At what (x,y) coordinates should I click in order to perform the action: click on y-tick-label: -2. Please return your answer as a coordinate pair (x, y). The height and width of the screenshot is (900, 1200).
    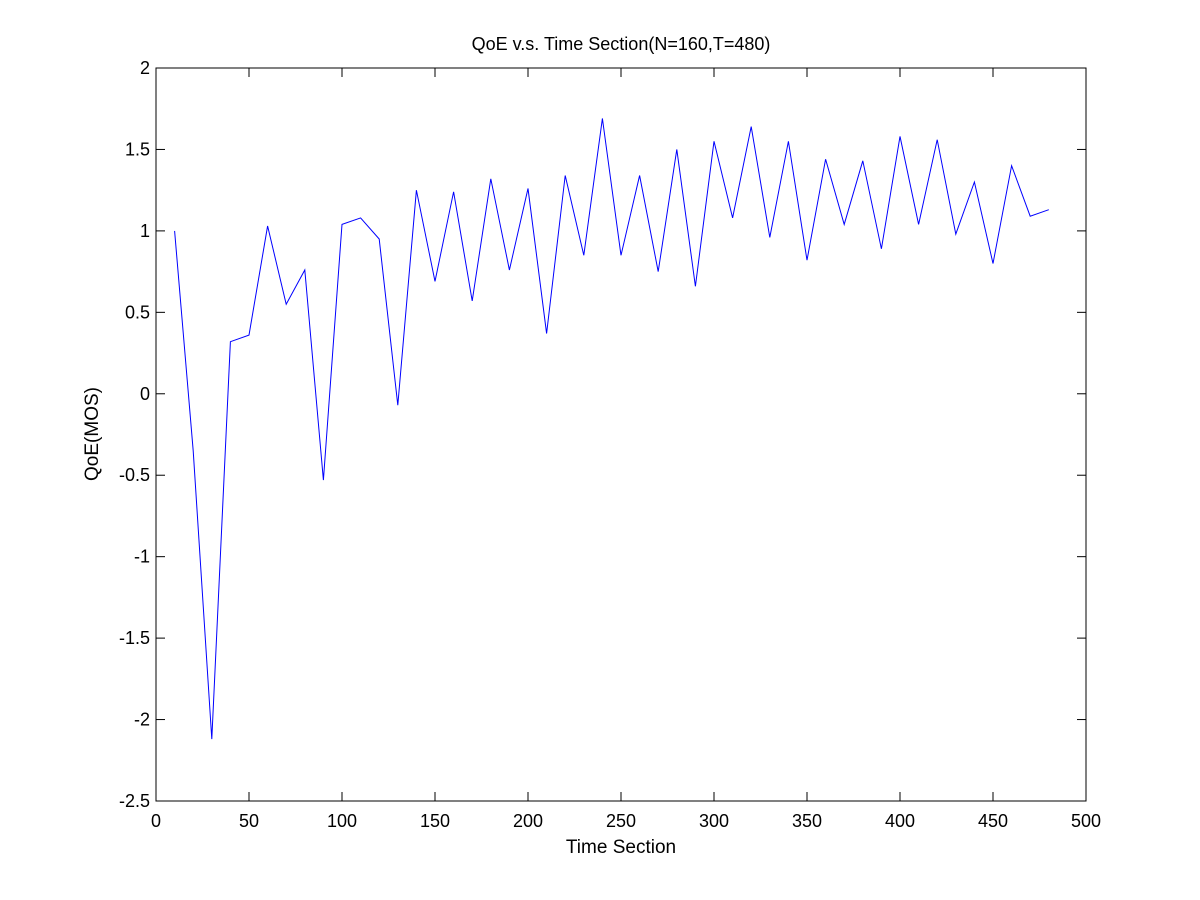
    Looking at the image, I should click on (142, 720).